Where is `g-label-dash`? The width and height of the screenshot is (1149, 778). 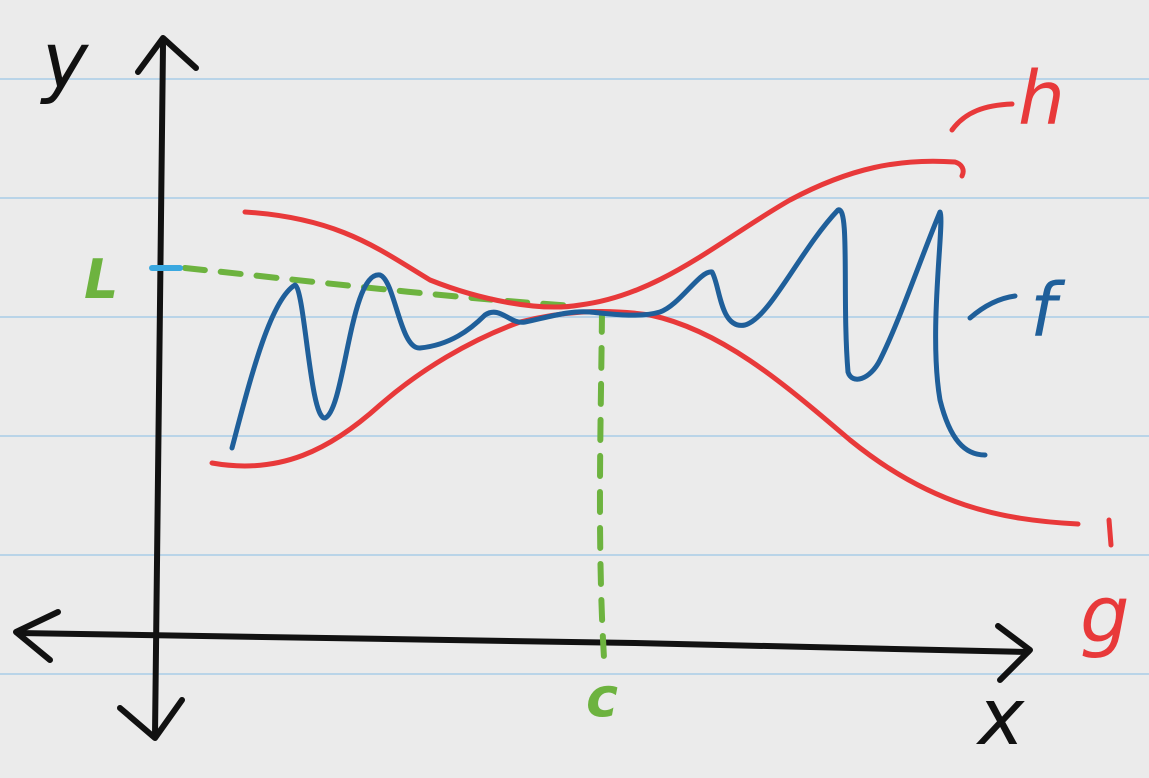 g-label-dash is located at coordinates (1110, 532).